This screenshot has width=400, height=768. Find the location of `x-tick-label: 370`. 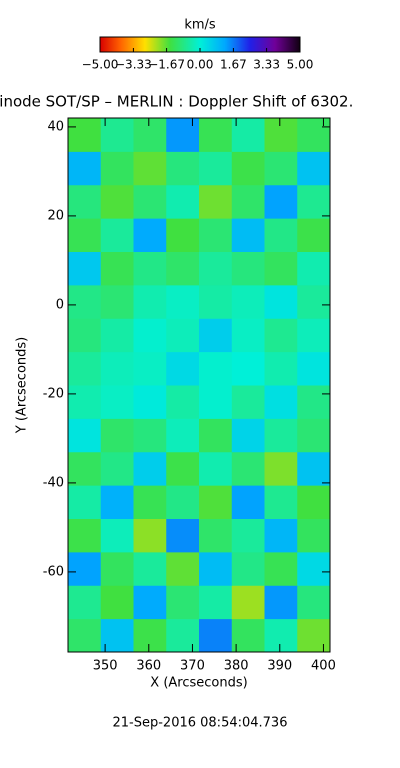

x-tick-label: 370 is located at coordinates (192, 666).